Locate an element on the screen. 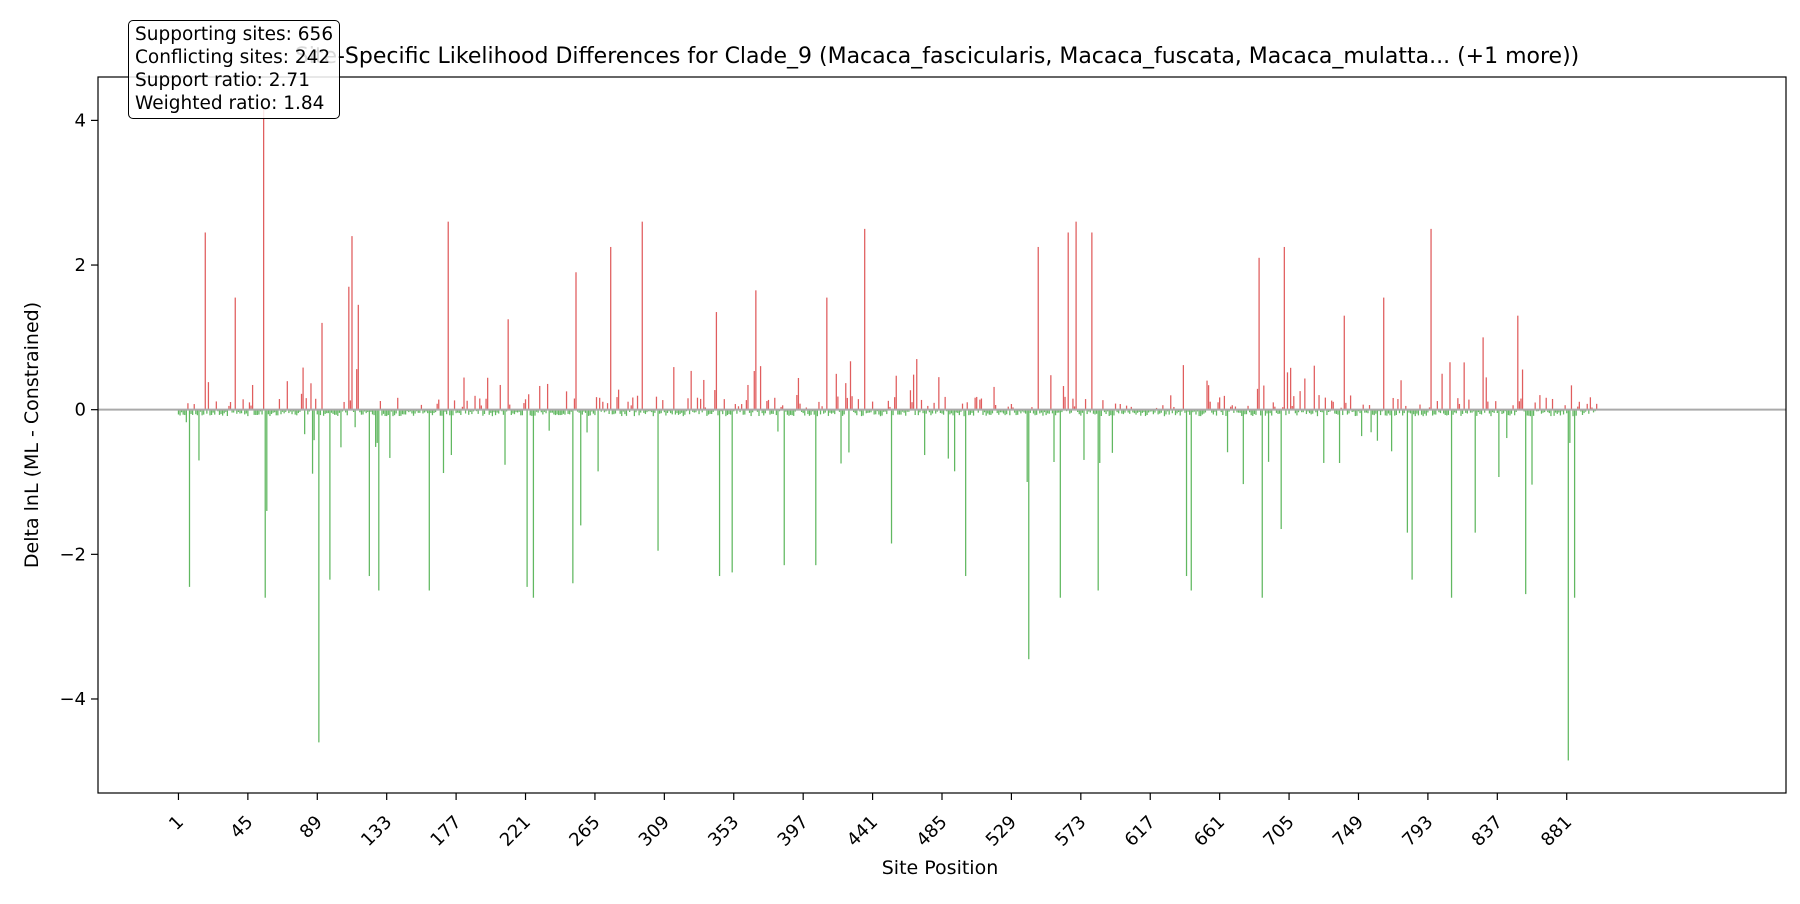 This screenshot has width=1800, height=904. x-tick-label: 265 is located at coordinates (584, 831).